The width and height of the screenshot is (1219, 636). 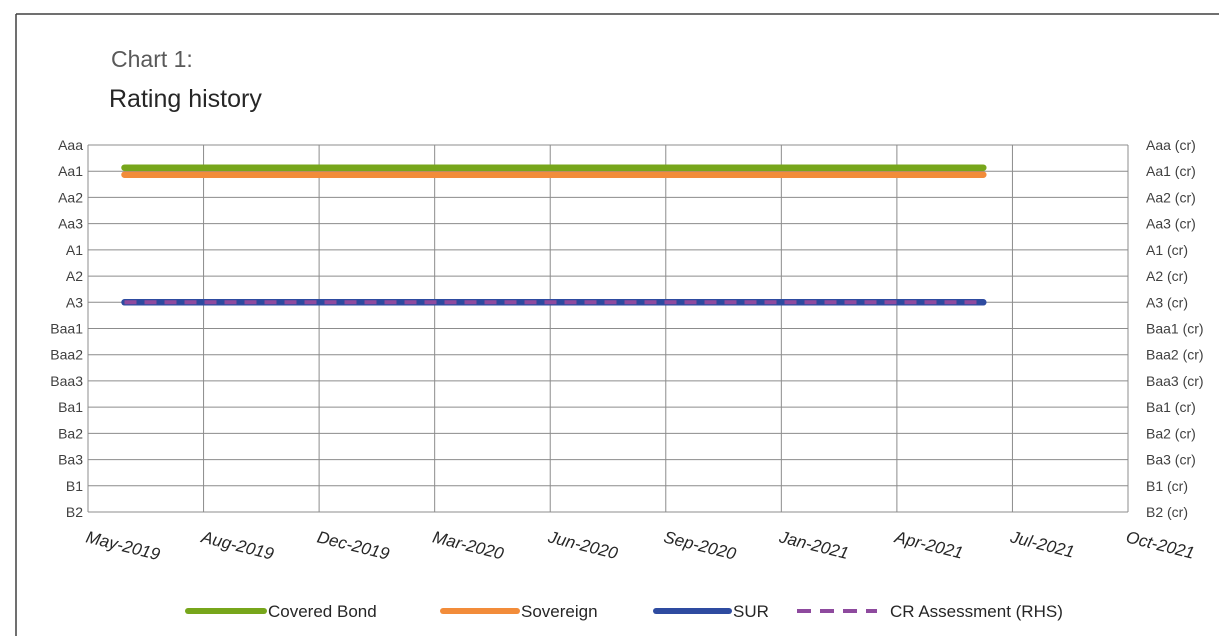 I want to click on x-tick-label: Sep-2020, so click(x=700, y=545).